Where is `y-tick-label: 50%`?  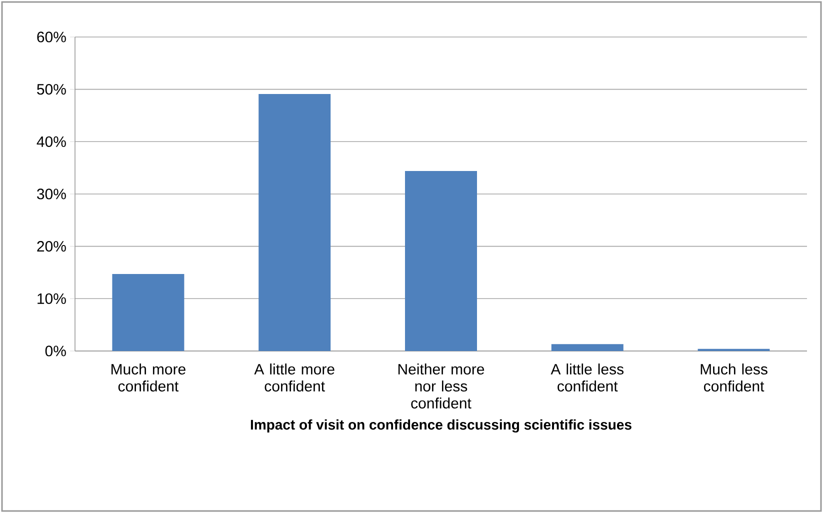
y-tick-label: 50% is located at coordinates (51, 89).